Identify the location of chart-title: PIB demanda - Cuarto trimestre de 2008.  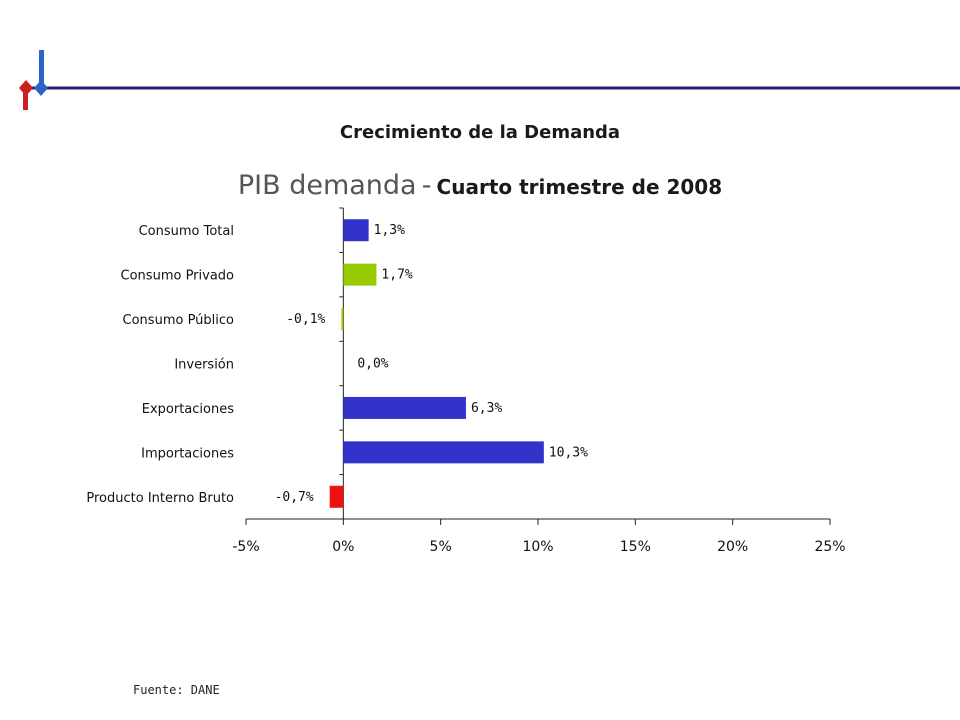
(480, 185).